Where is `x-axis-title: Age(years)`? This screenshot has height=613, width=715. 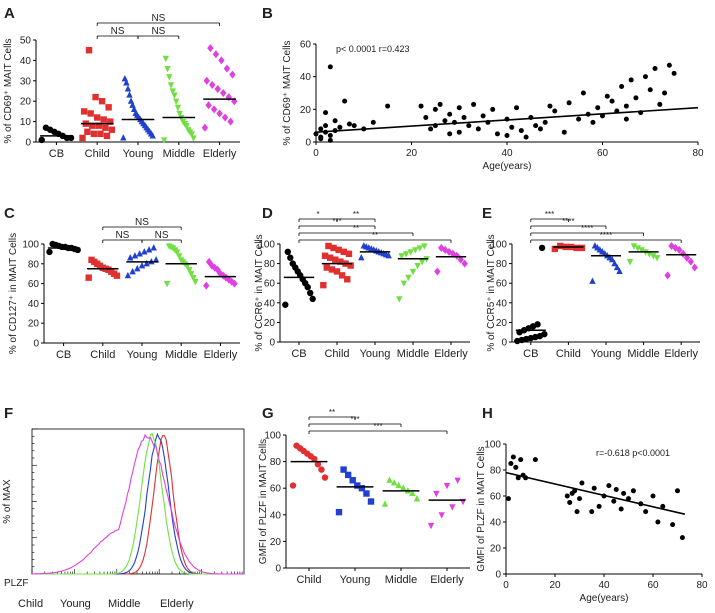 x-axis-title: Age(years) is located at coordinates (604, 598).